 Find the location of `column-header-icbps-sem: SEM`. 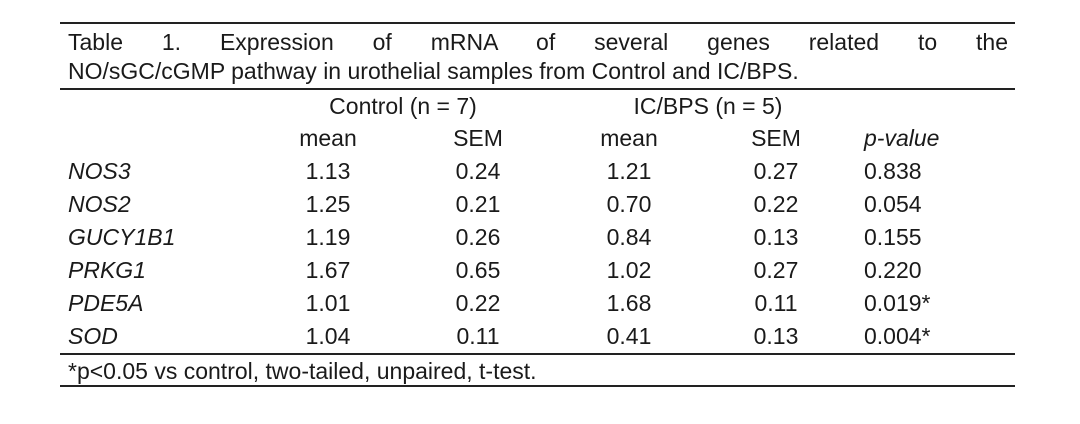

column-header-icbps-sem: SEM is located at coordinates (776, 138).